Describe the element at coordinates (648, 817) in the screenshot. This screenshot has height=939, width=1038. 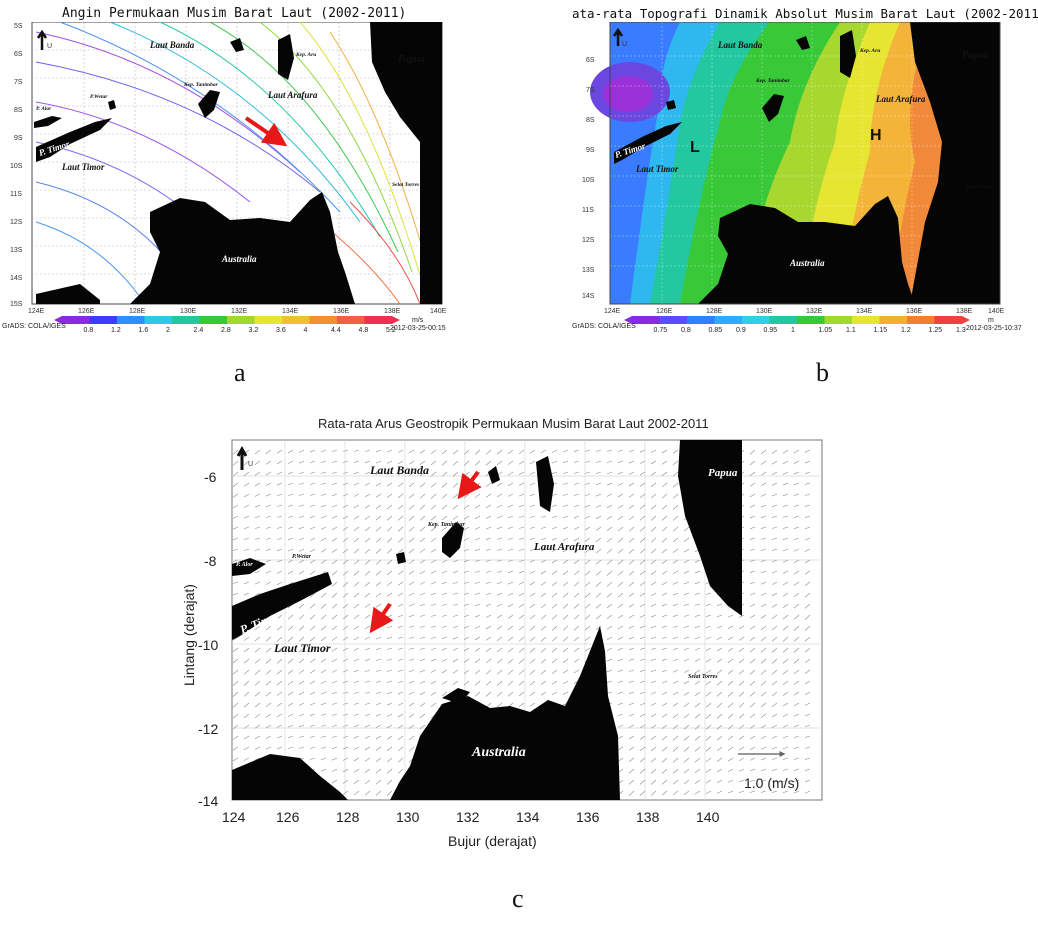
I see `svg-text: 138` at that location.